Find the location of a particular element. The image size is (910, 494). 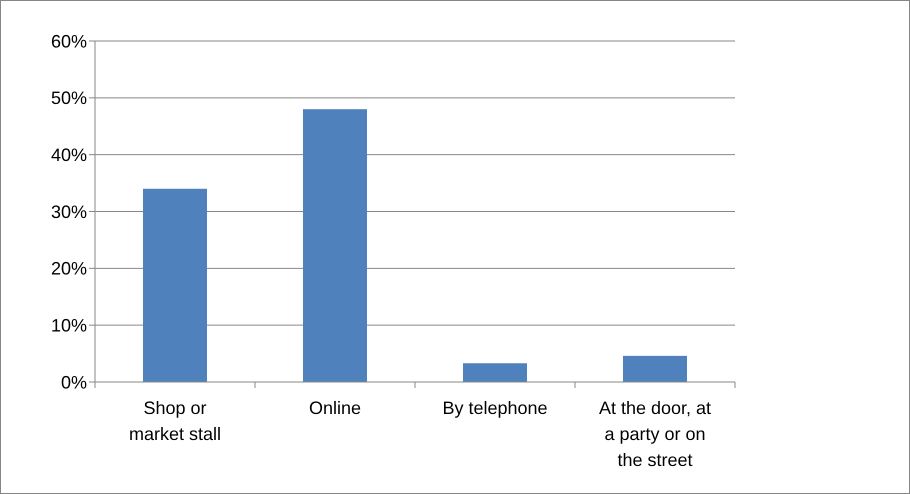

x-tick-label: Online is located at coordinates (335, 408).